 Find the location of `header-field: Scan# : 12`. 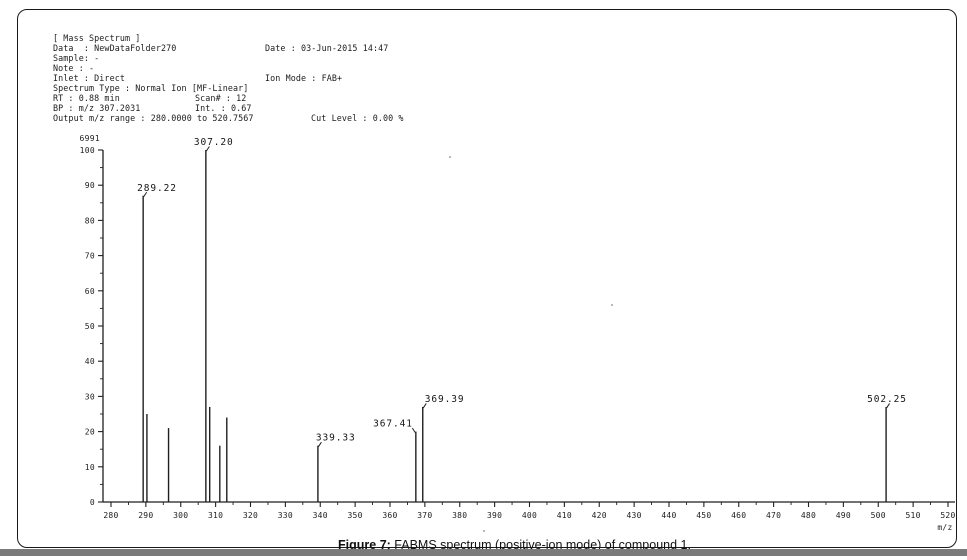

header-field: Scan# : 12 is located at coordinates (221, 98).